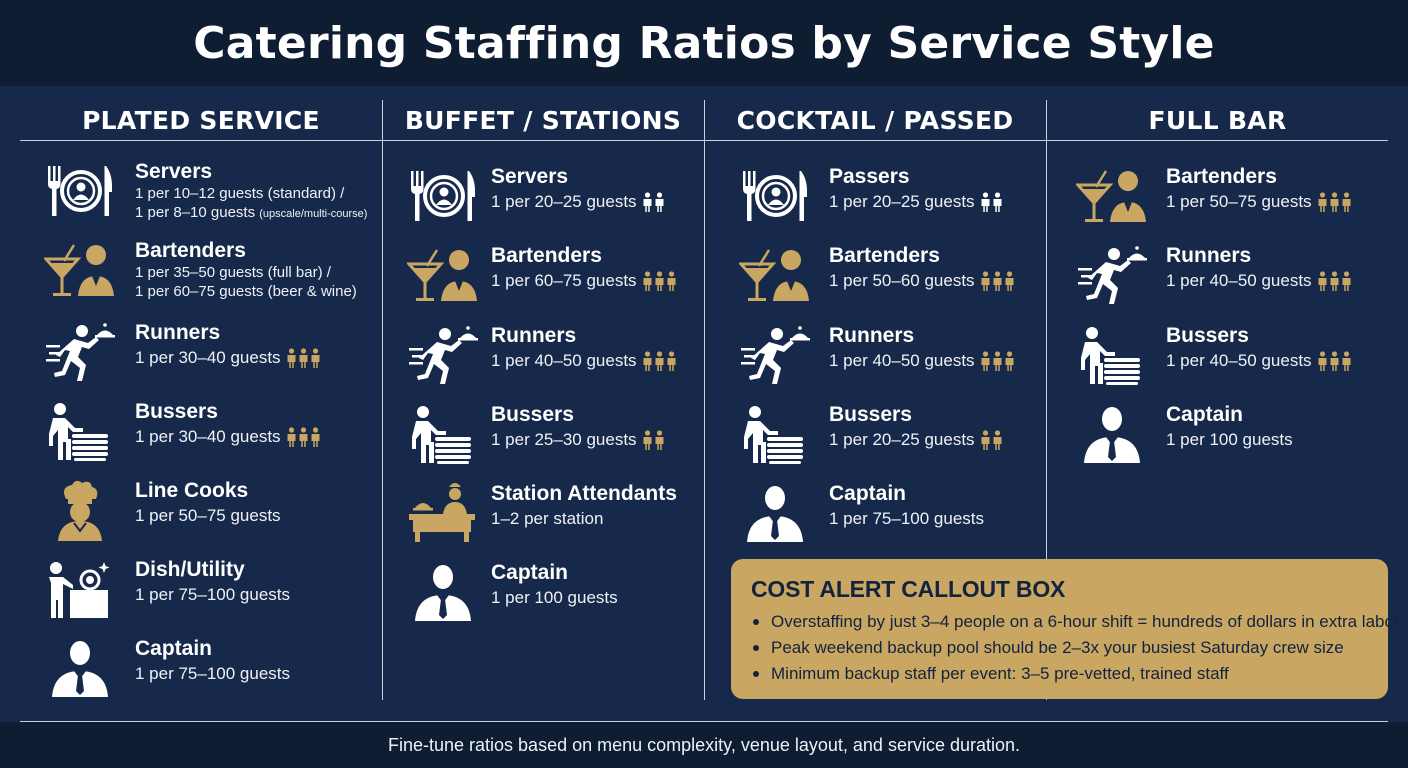  What do you see at coordinates (80, 589) in the screenshot?
I see `dishwasher-icon` at bounding box center [80, 589].